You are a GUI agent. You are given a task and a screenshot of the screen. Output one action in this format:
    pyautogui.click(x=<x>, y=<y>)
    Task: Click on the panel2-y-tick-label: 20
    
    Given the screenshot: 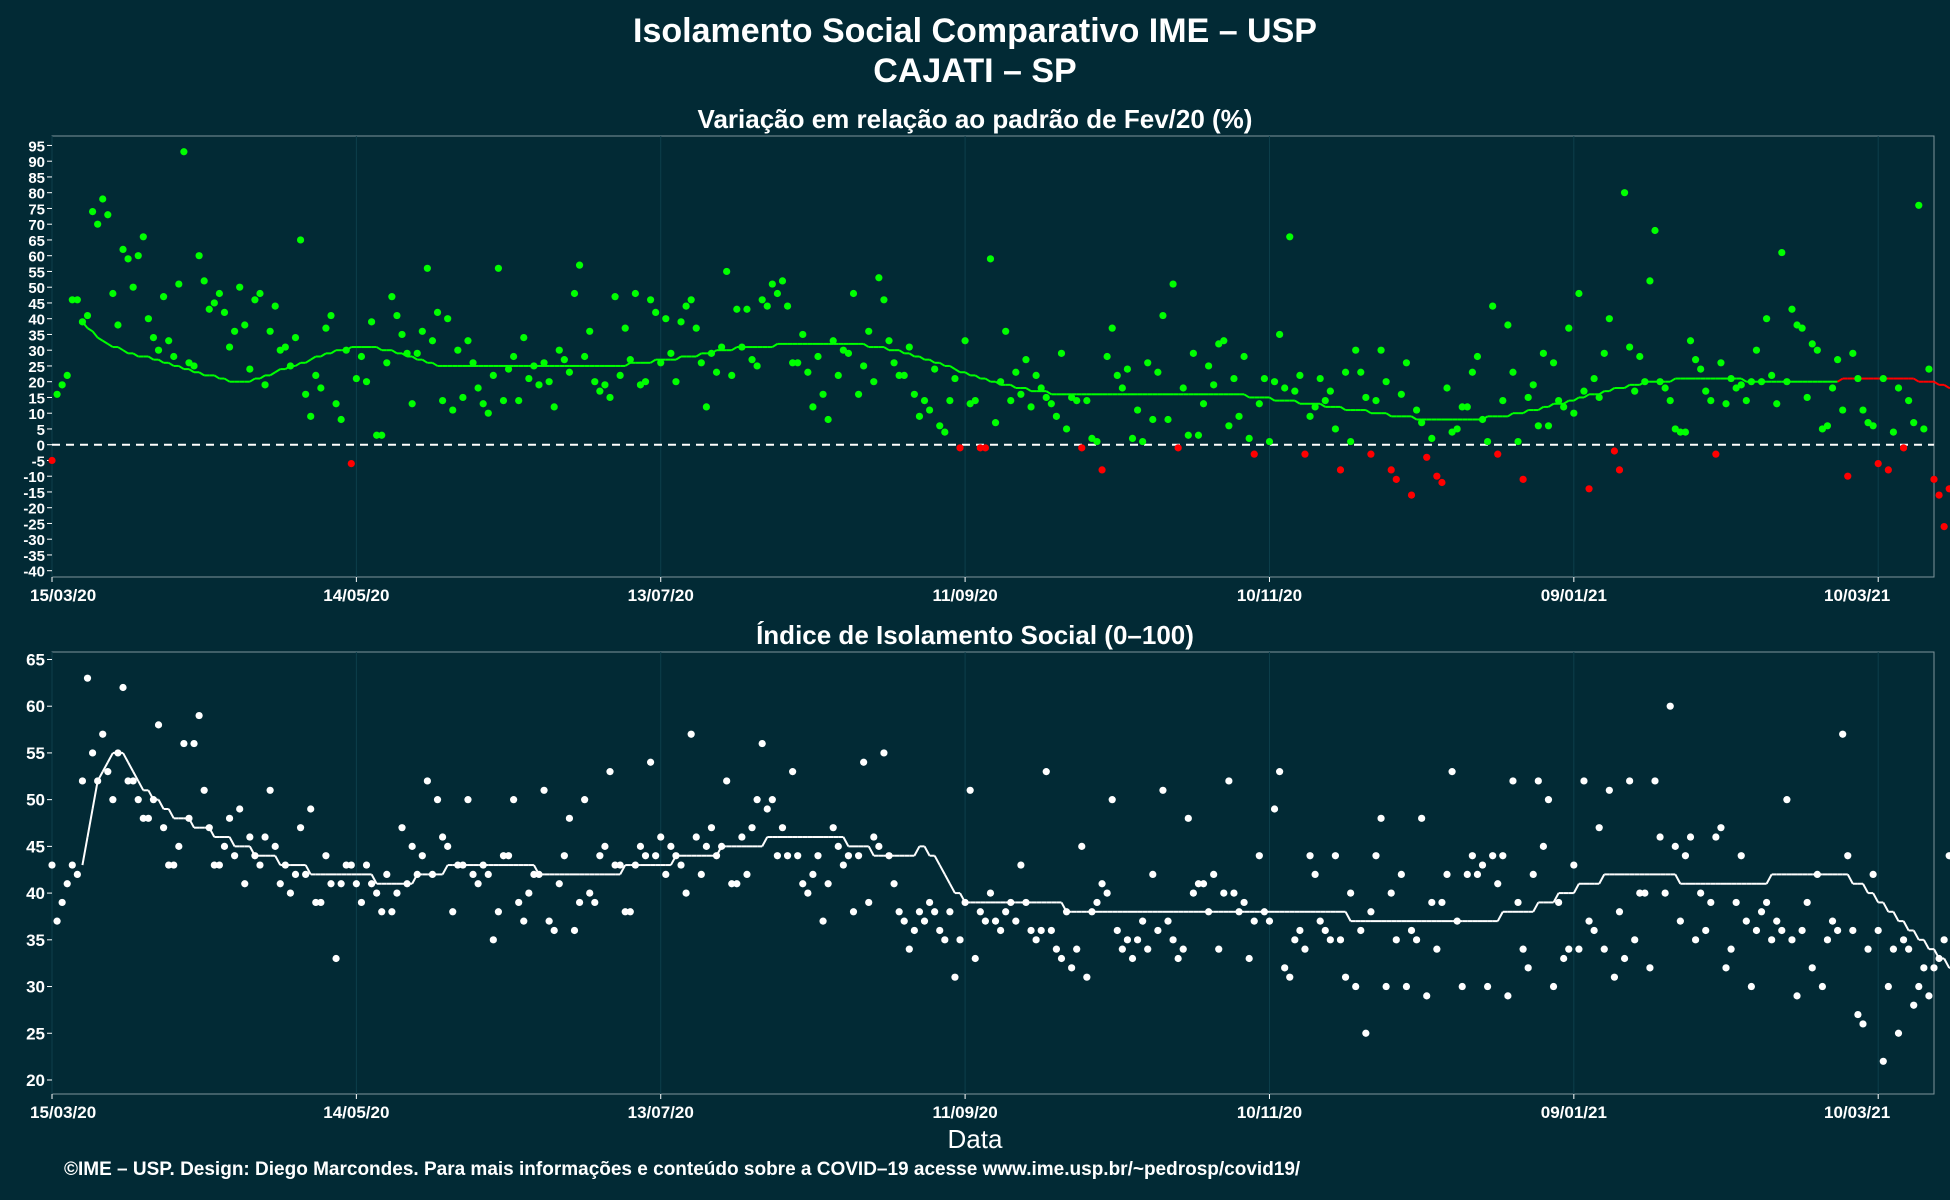 What is the action you would take?
    pyautogui.click(x=35, y=1080)
    